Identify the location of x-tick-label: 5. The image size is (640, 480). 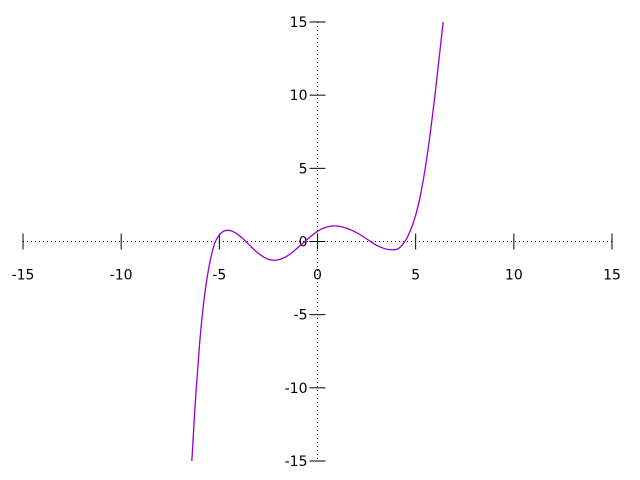
(415, 276).